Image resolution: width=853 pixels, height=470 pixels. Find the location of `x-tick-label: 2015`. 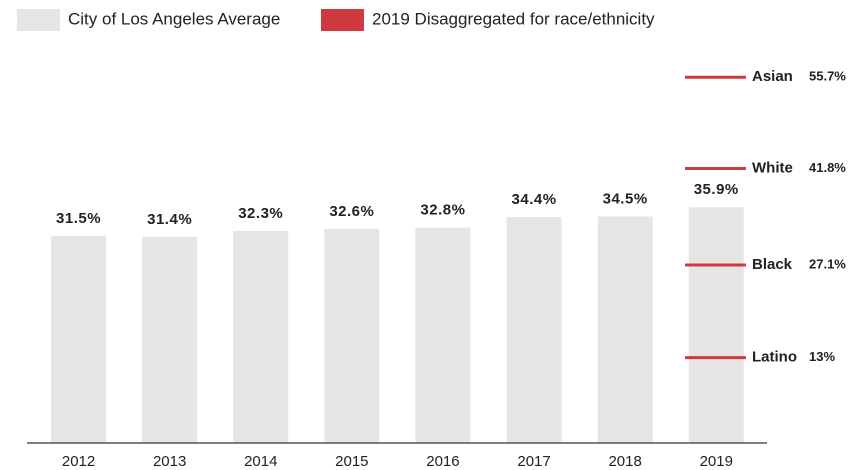

x-tick-label: 2015 is located at coordinates (351, 461).